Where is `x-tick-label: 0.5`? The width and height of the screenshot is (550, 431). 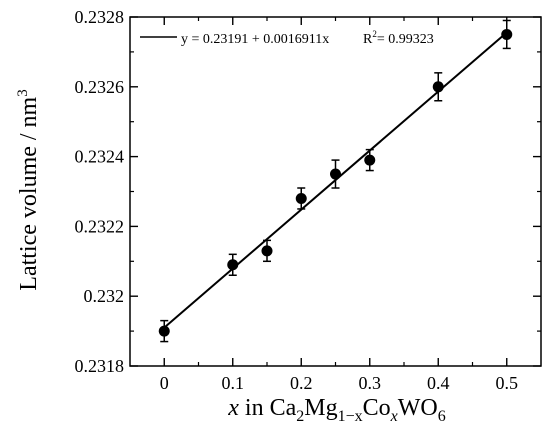 x-tick-label: 0.5 is located at coordinates (507, 383).